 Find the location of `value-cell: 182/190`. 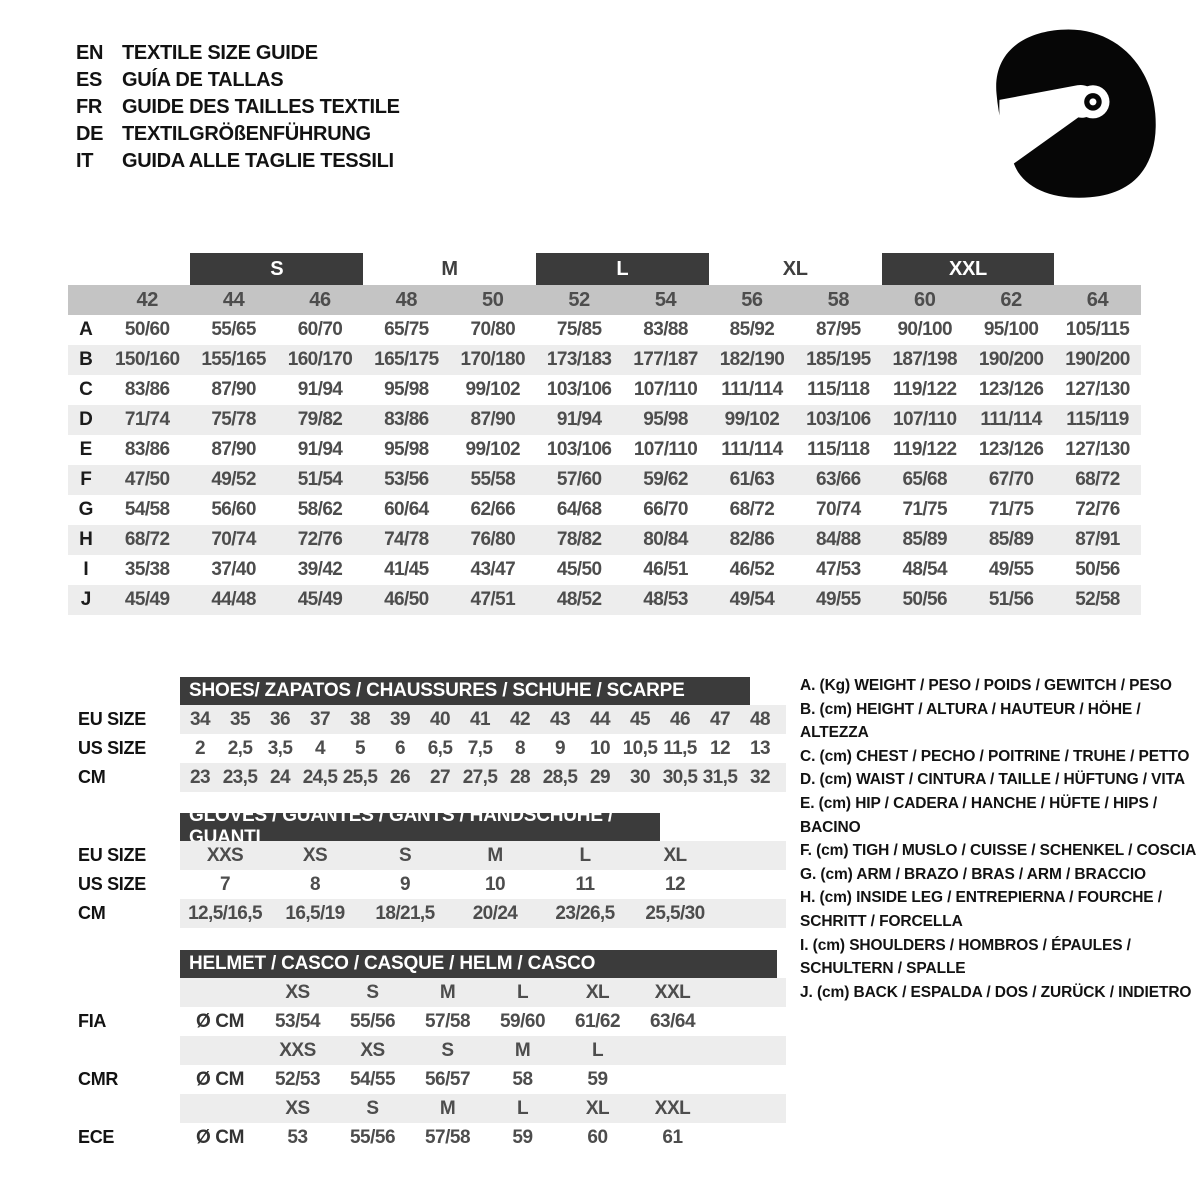

value-cell: 182/190 is located at coordinates (752, 359).